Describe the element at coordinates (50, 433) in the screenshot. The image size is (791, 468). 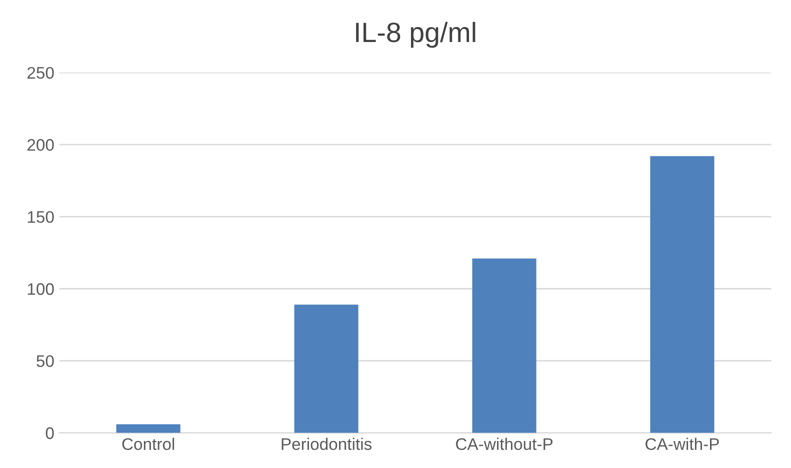
I see `y-tick-label: 0` at that location.